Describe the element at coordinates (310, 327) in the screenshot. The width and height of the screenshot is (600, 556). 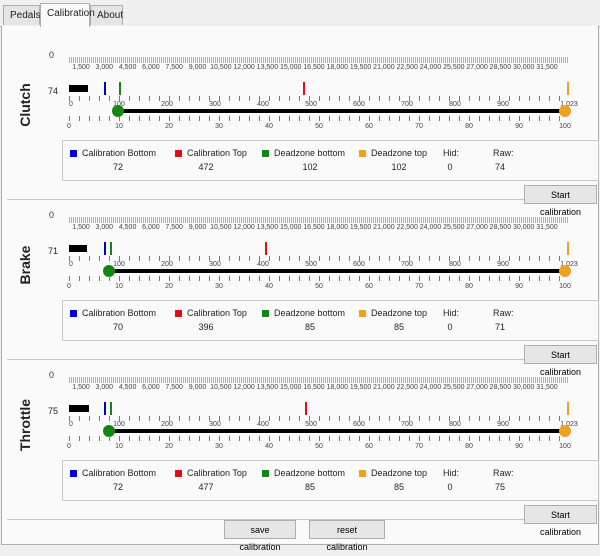
I see `dz-bottom-value: 85` at that location.